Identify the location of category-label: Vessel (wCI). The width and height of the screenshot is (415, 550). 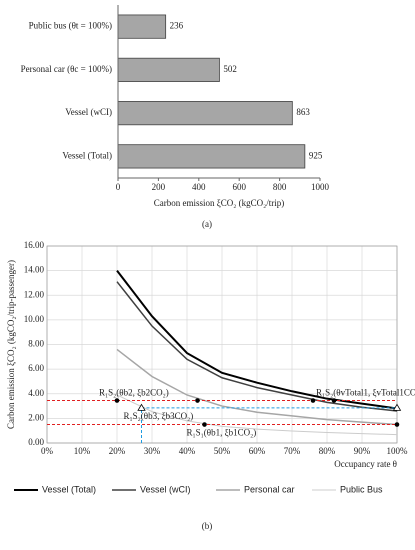
(88, 112).